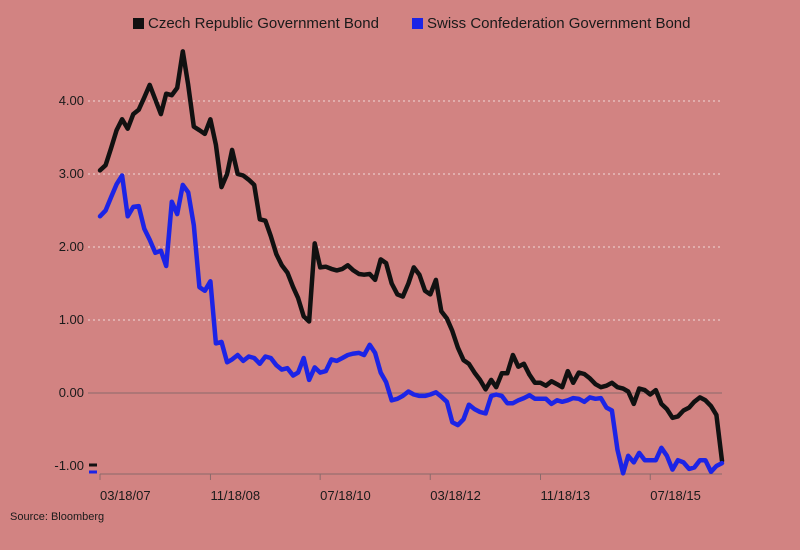 The width and height of the screenshot is (800, 550). I want to click on x-tick-label: 11/18/13, so click(566, 495).